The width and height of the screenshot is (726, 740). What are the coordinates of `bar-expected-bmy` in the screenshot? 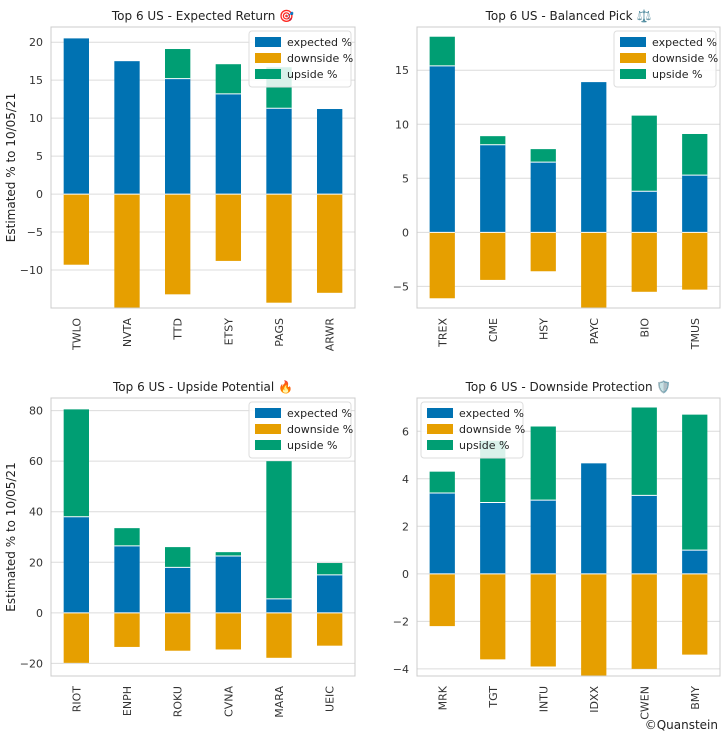 It's located at (695, 562).